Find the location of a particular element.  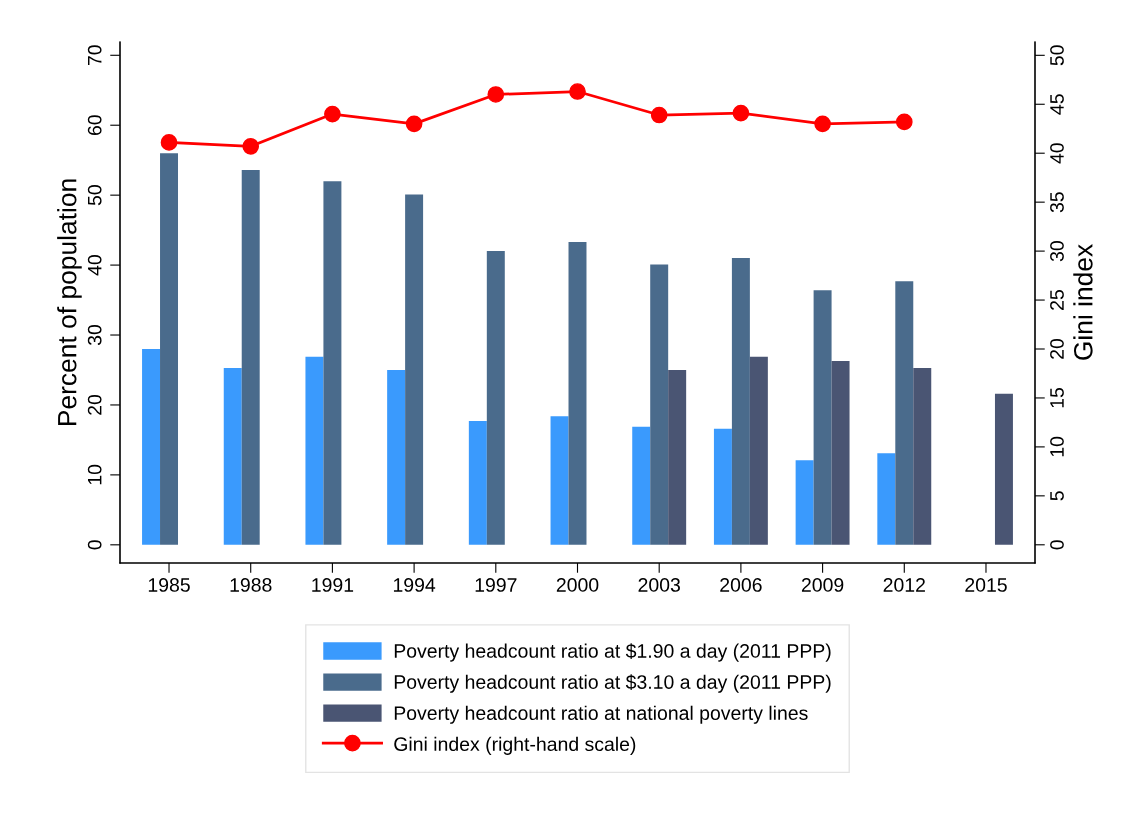

y2-tick-label: 10 is located at coordinates (1057, 446).